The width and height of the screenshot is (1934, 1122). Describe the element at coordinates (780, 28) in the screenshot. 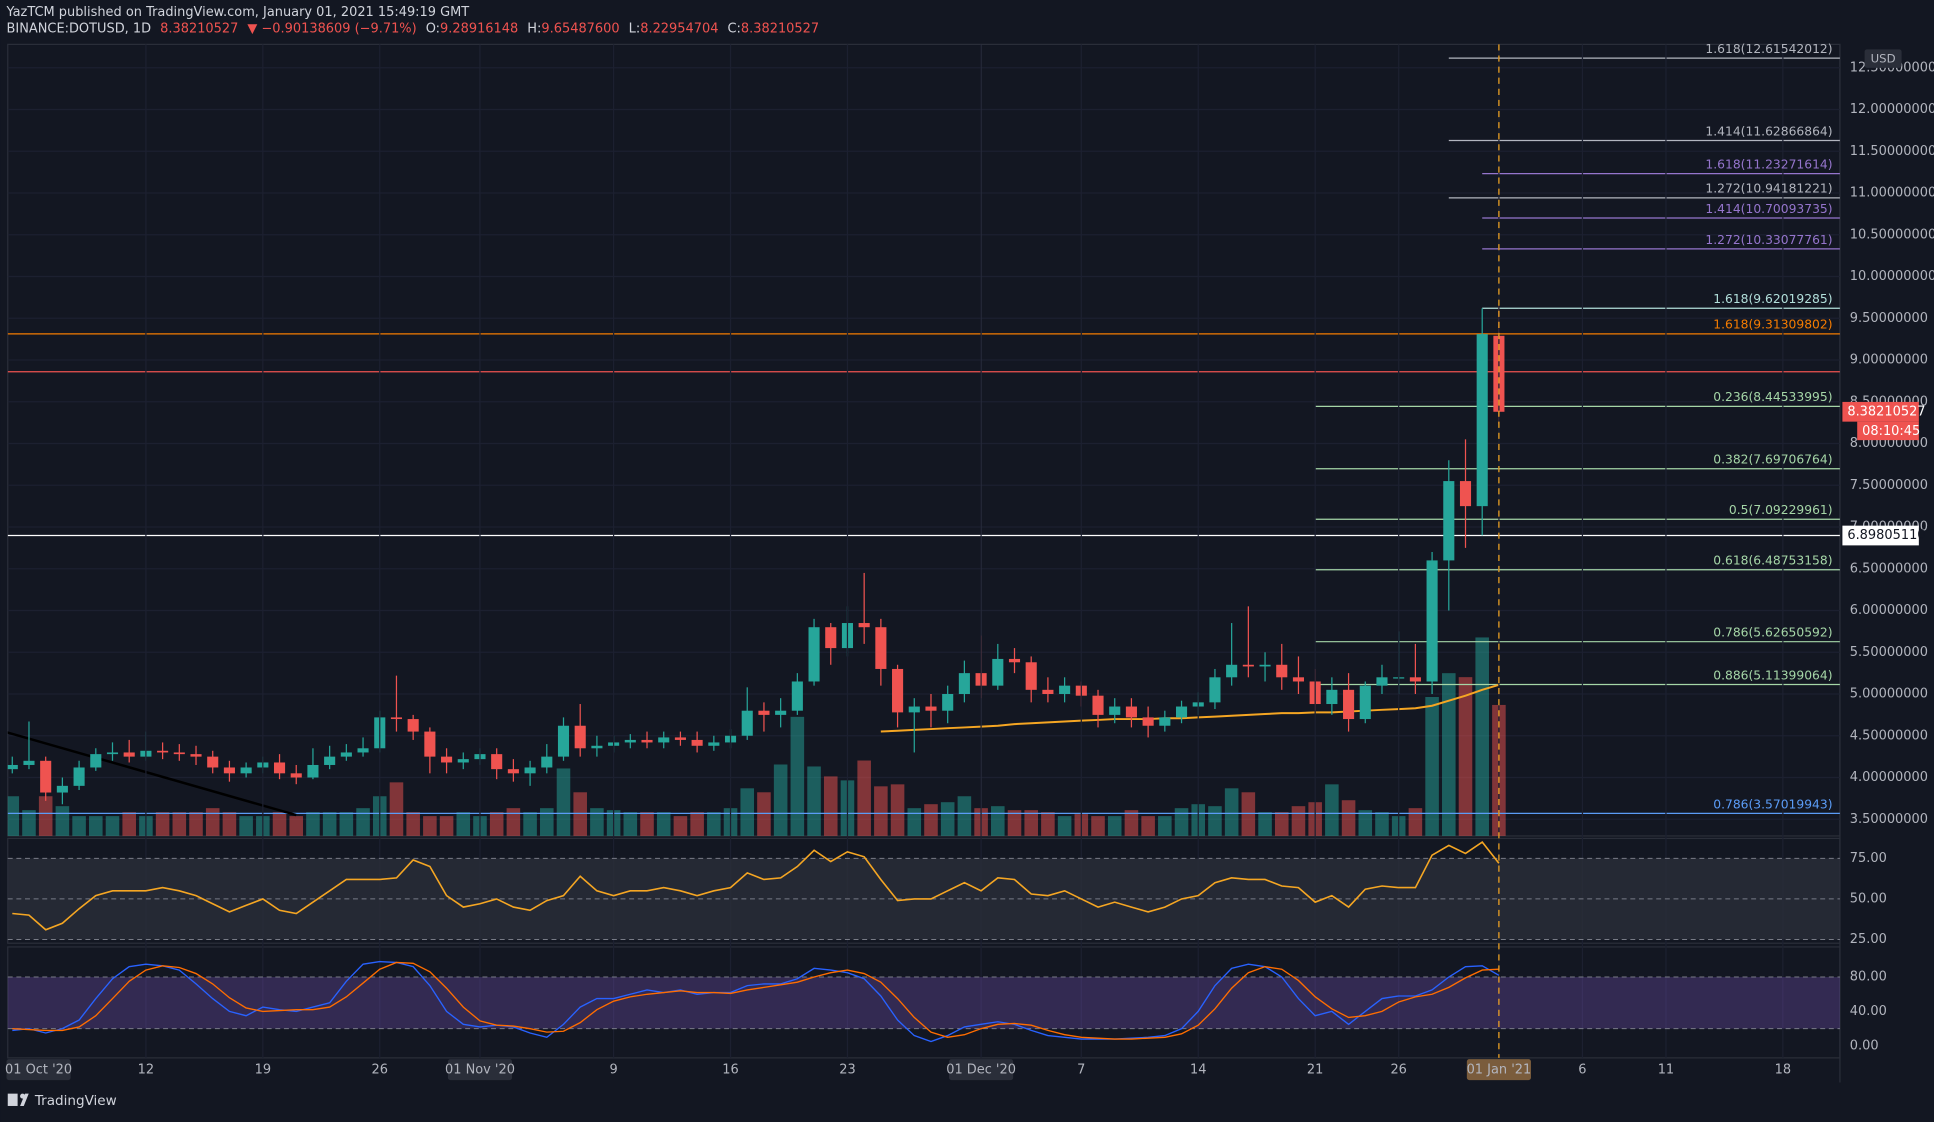

I see `ohlc-value: 8.38210527` at that location.